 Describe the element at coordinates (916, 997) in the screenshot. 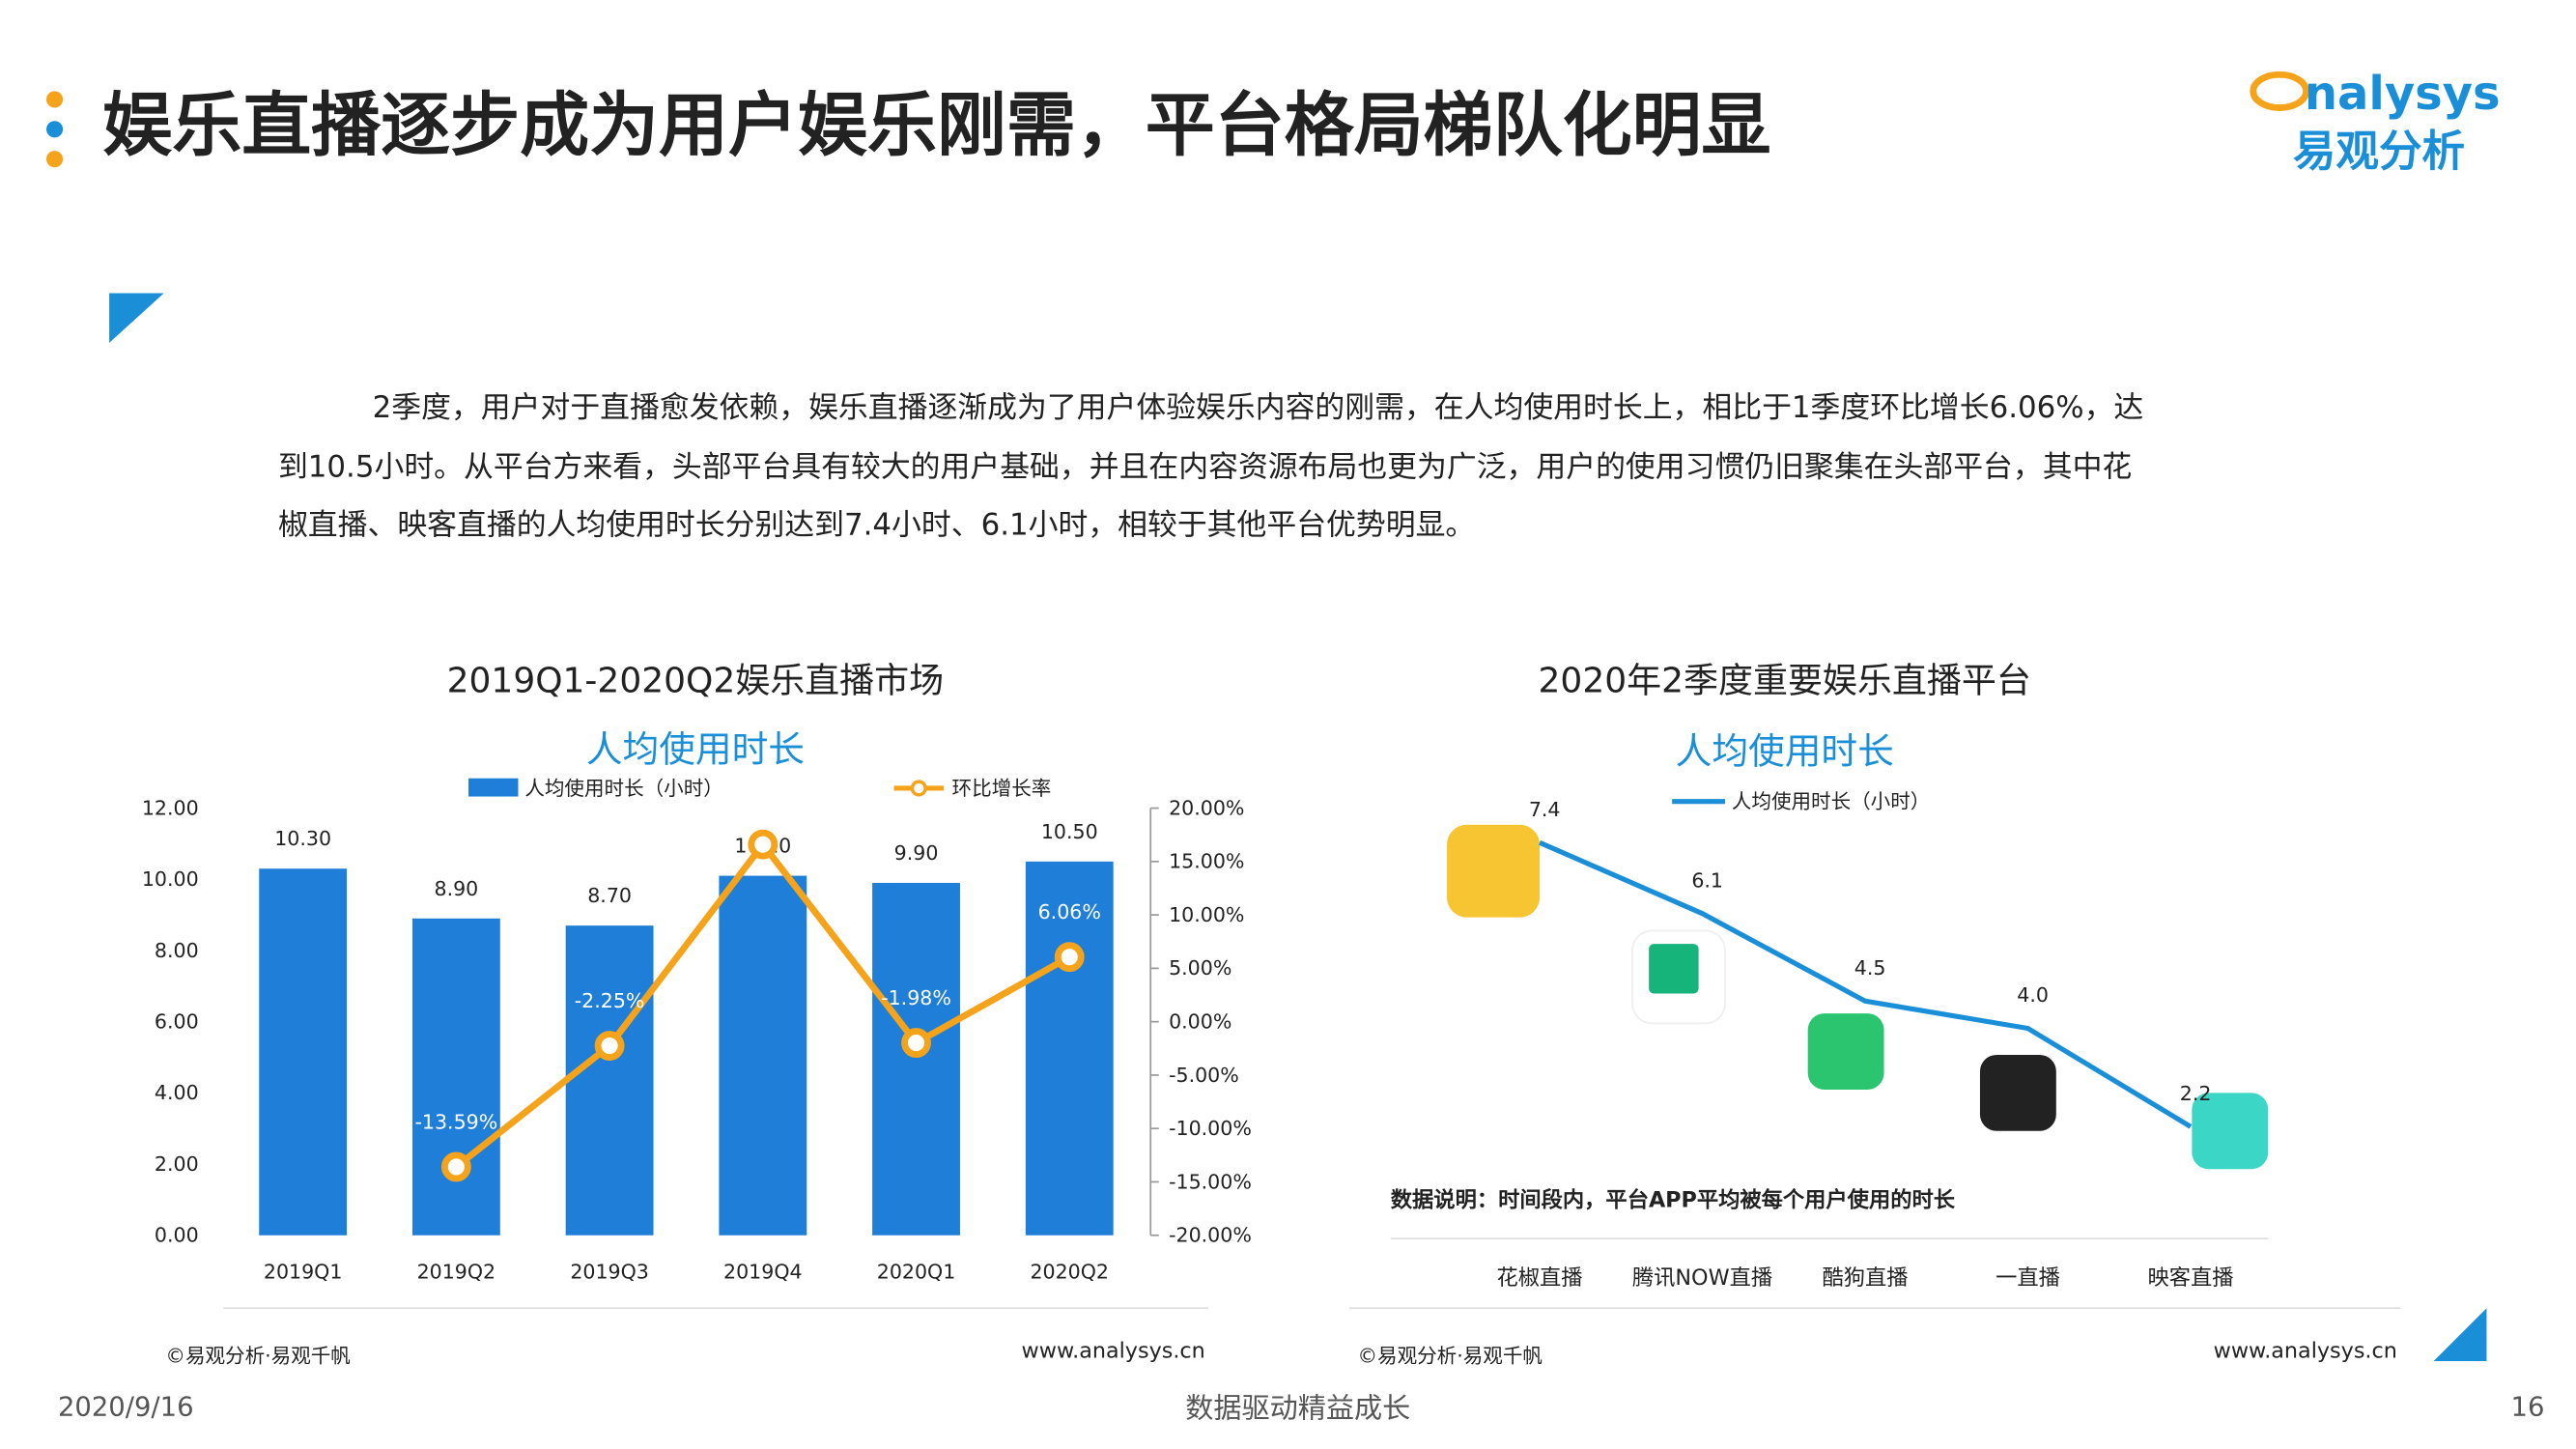

I see `data-label: -1.98%` at that location.